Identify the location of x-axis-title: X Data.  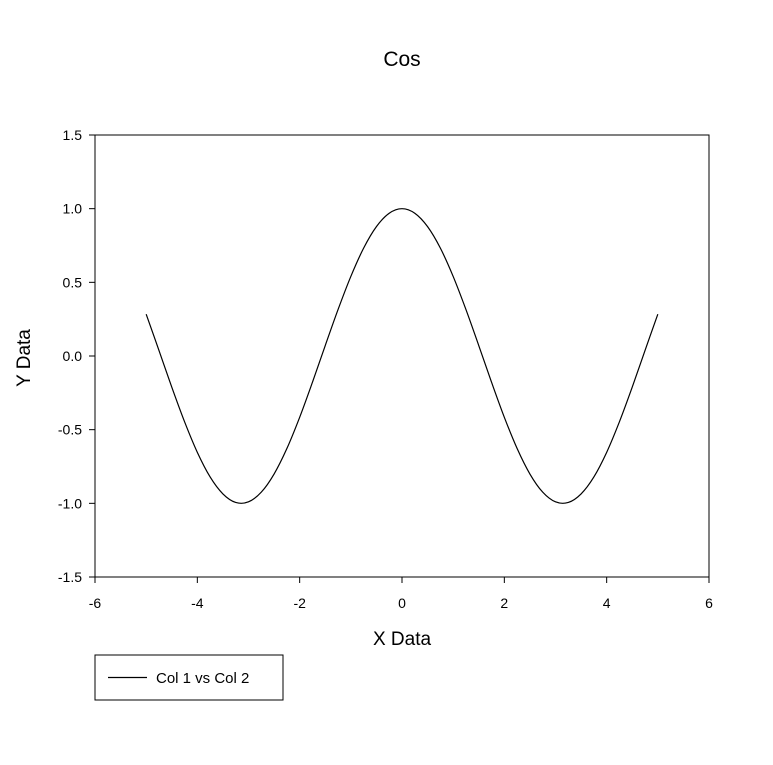
(402, 639).